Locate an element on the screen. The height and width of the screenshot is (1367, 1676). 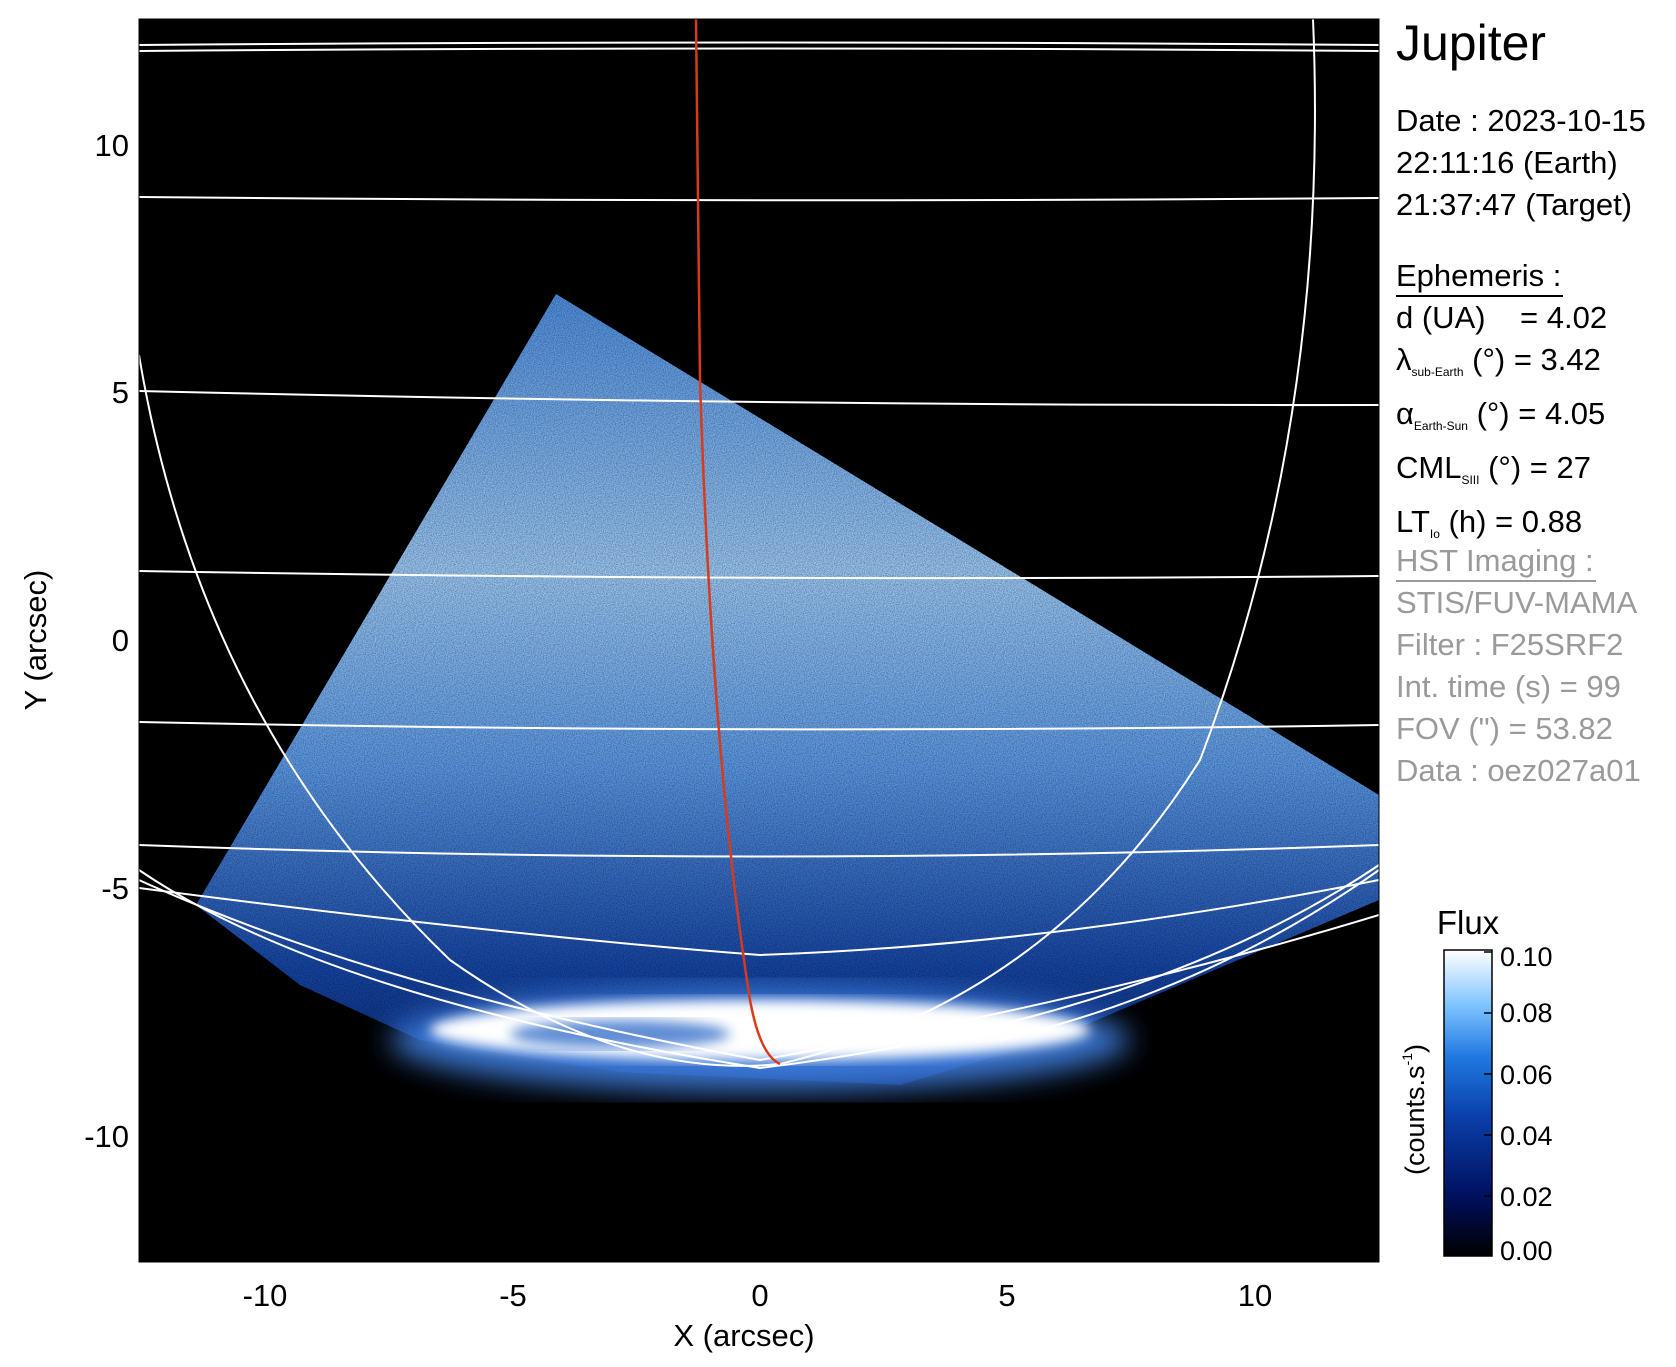
target-time-line: 21:37:47 (Target) is located at coordinates (1514, 204).